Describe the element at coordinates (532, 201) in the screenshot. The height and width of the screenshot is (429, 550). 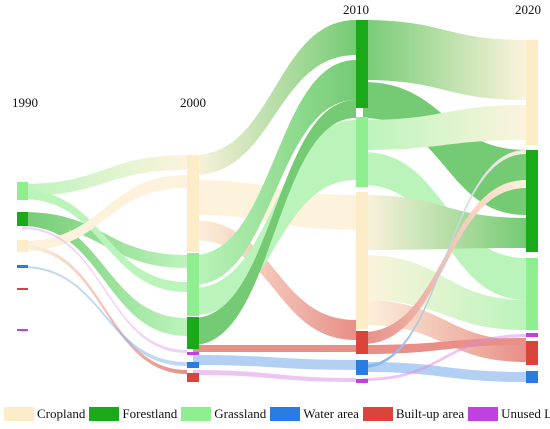
I see `node-2020-forestland` at that location.